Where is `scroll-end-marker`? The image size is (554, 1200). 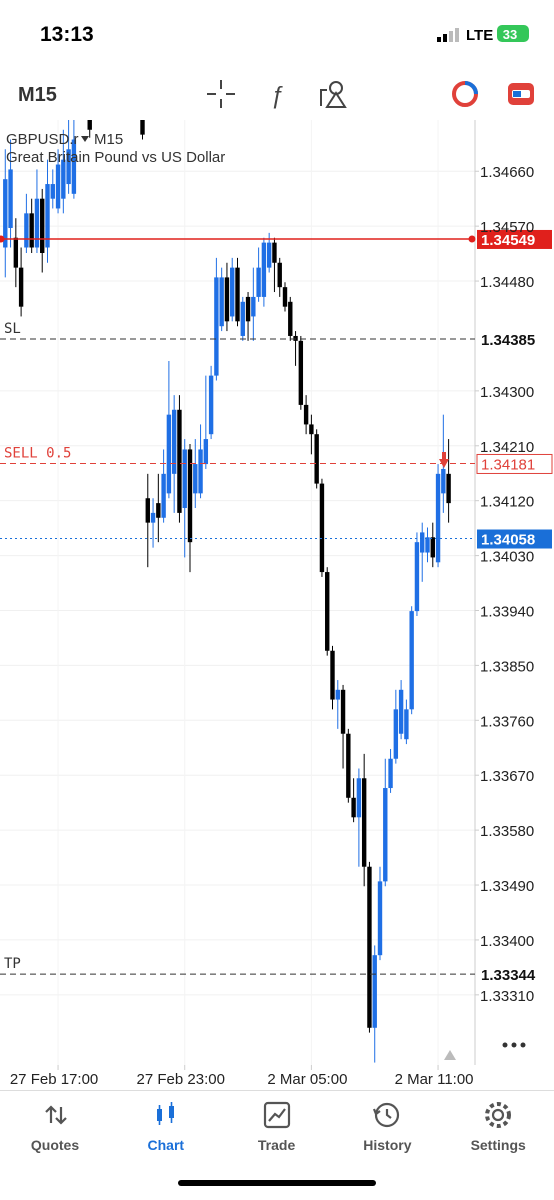 scroll-end-marker is located at coordinates (450, 1055).